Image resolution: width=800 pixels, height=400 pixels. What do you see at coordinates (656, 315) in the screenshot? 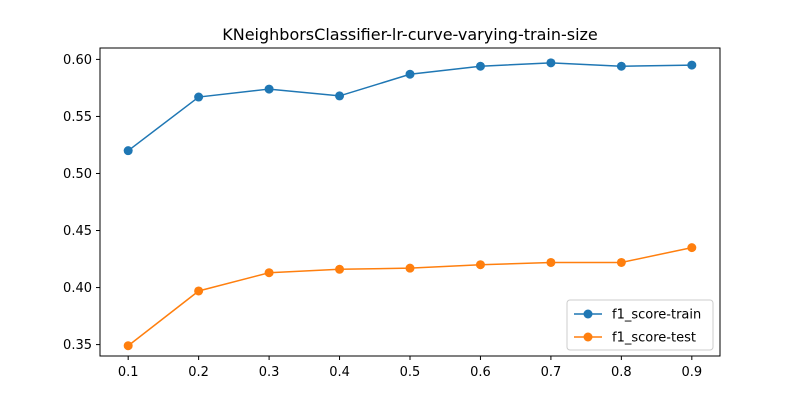
I see `legend-label-train: f1_score-train` at bounding box center [656, 315].